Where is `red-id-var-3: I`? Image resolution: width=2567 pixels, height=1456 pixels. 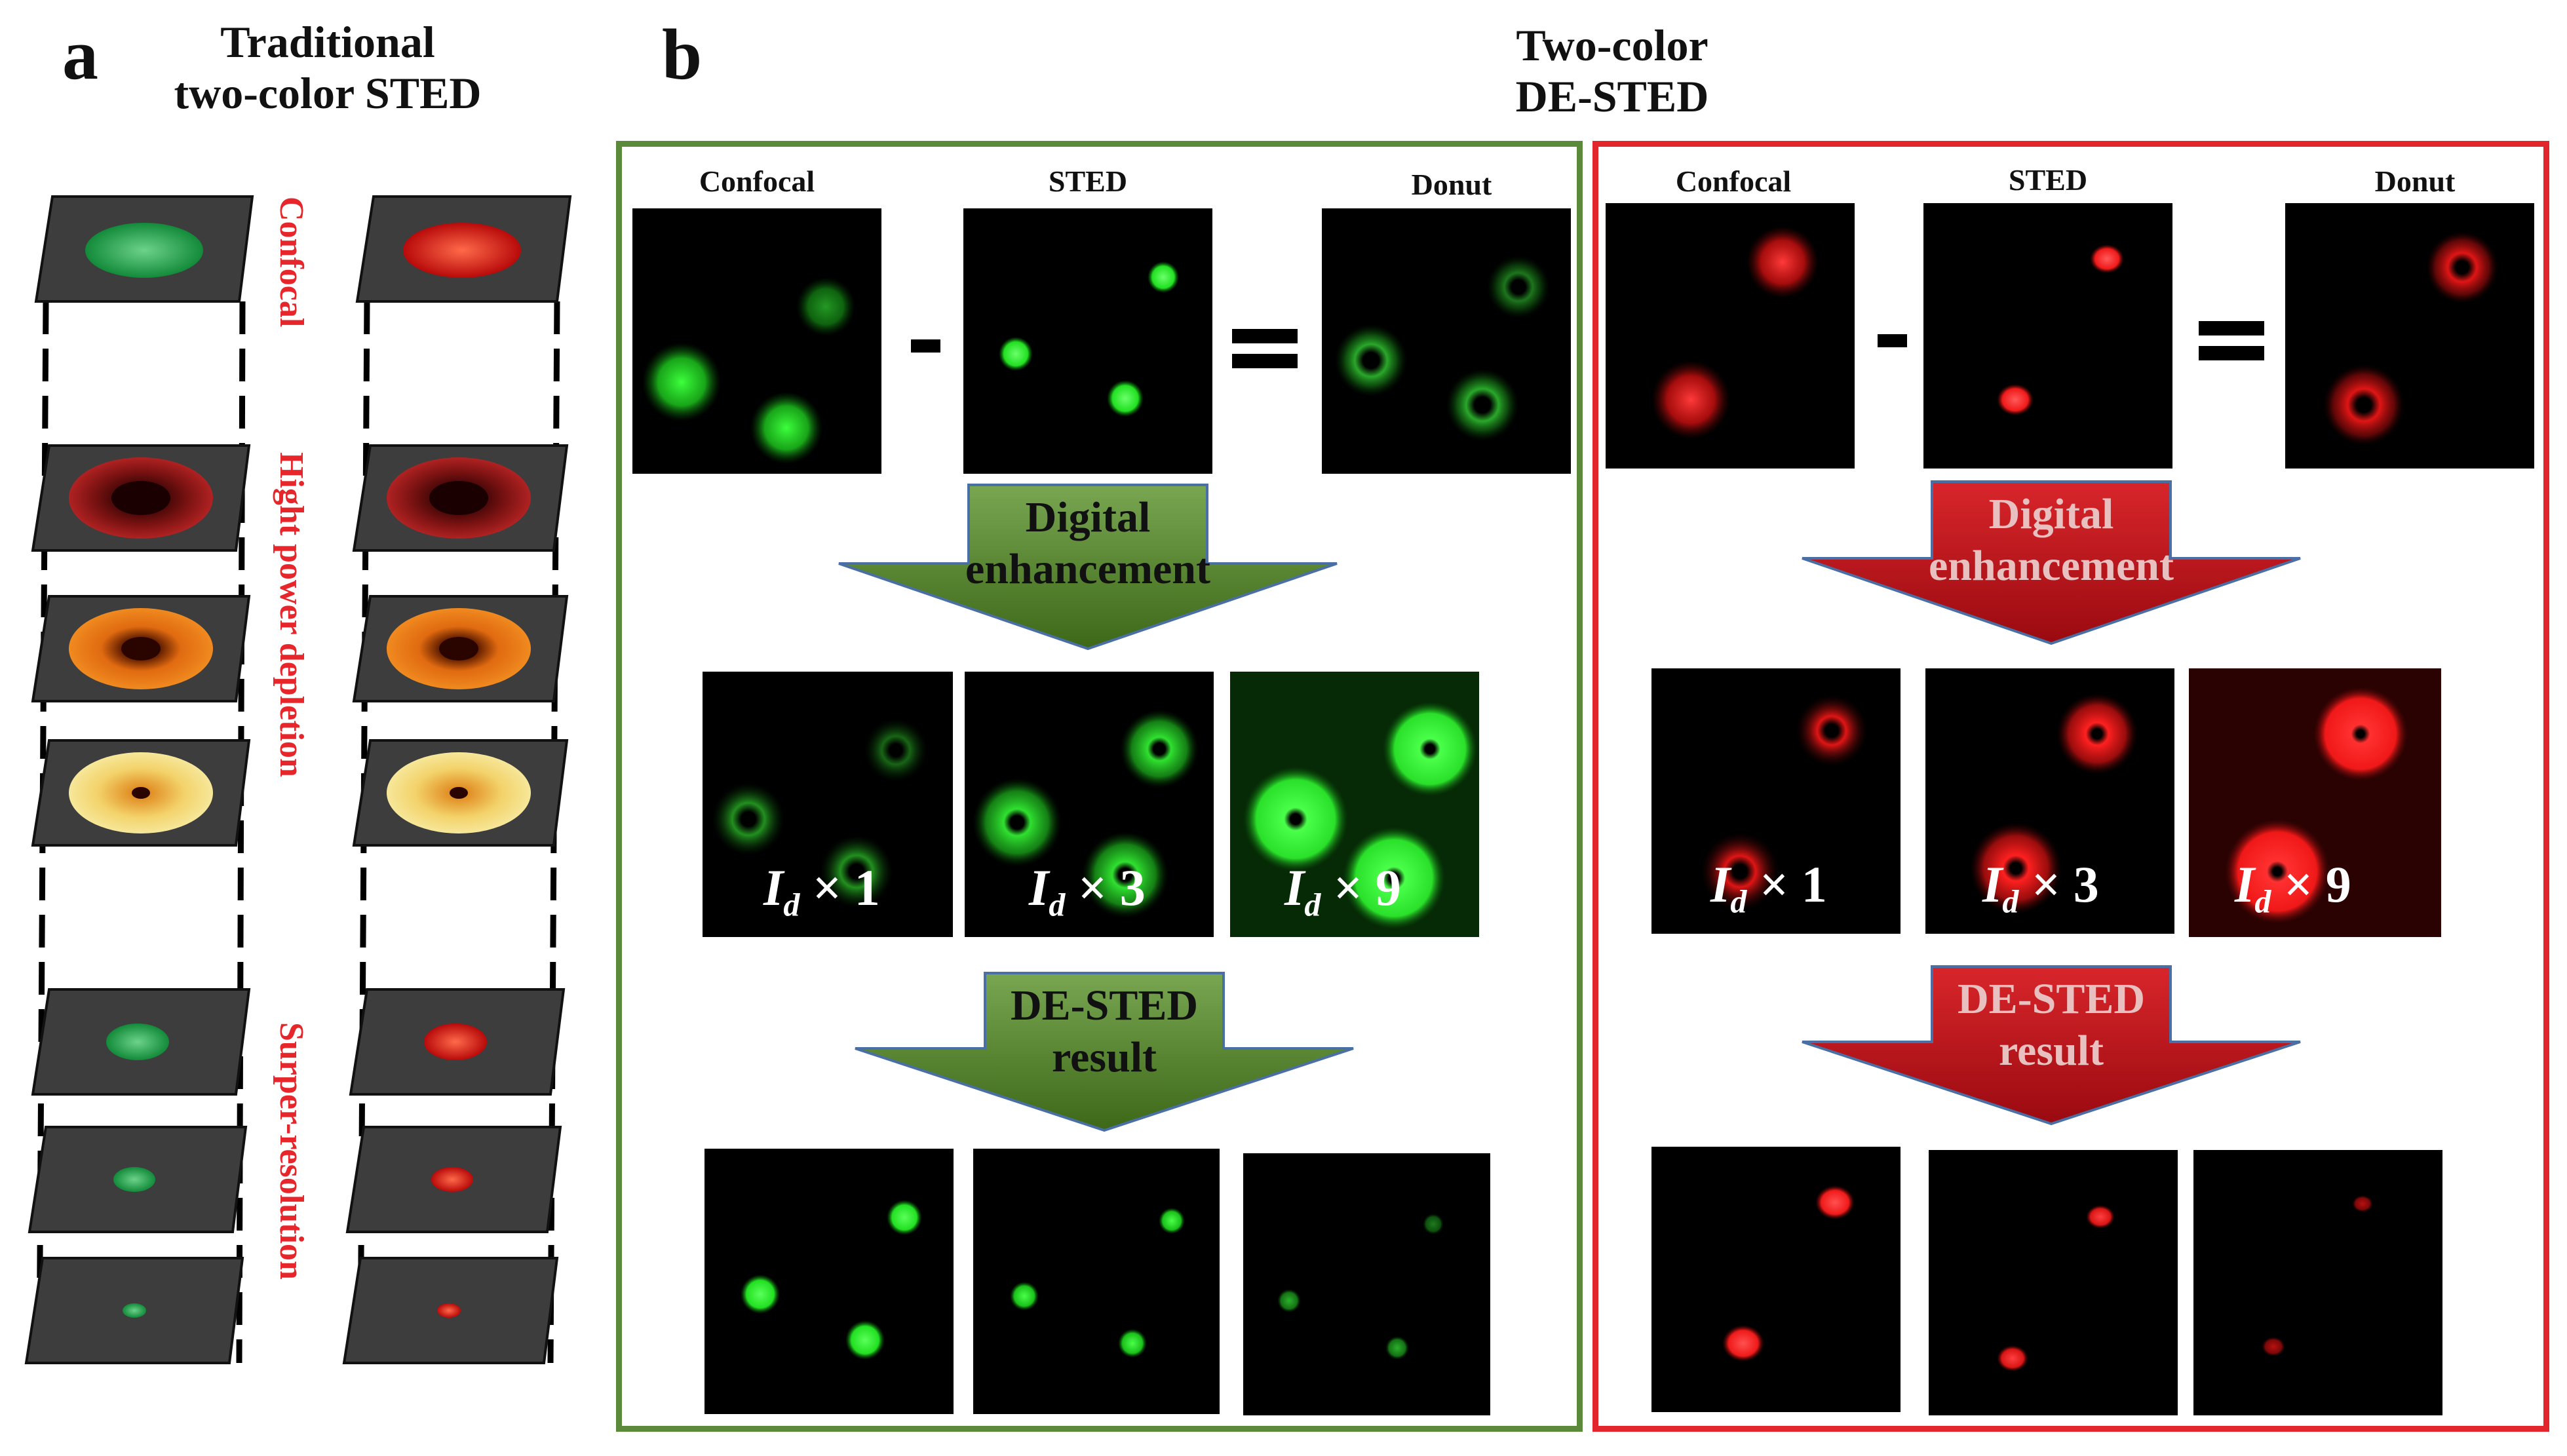
red-id-var-3: I is located at coordinates (1992, 884).